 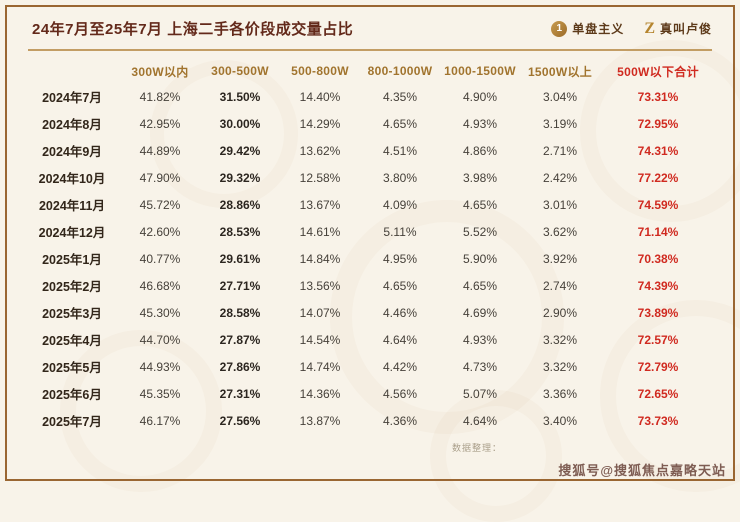 What do you see at coordinates (160, 177) in the screenshot?
I see `cell-value: 47.90%` at bounding box center [160, 177].